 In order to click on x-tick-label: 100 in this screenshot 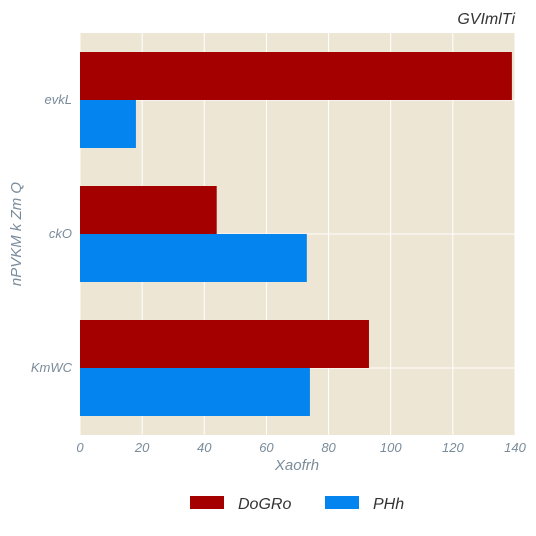, I will do `click(391, 447)`.